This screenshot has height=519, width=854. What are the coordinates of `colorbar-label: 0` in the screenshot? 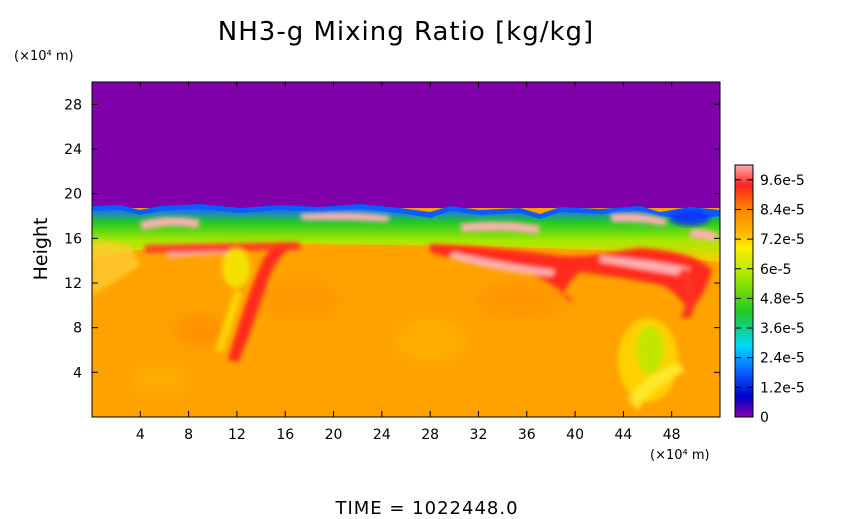 It's located at (764, 418).